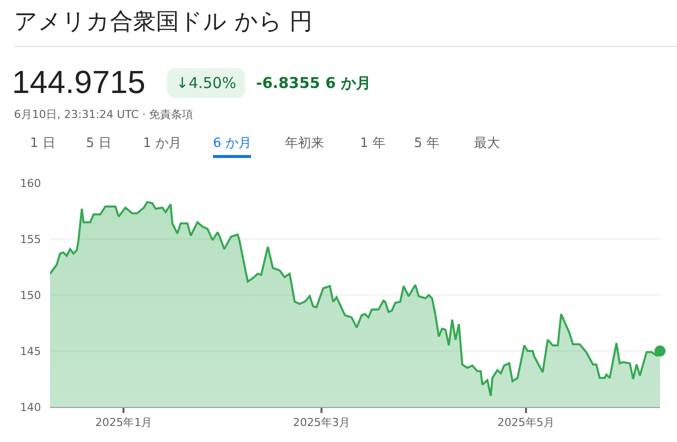  I want to click on chart-title: アメリカ合衆国ドル から 円, so click(163, 22).